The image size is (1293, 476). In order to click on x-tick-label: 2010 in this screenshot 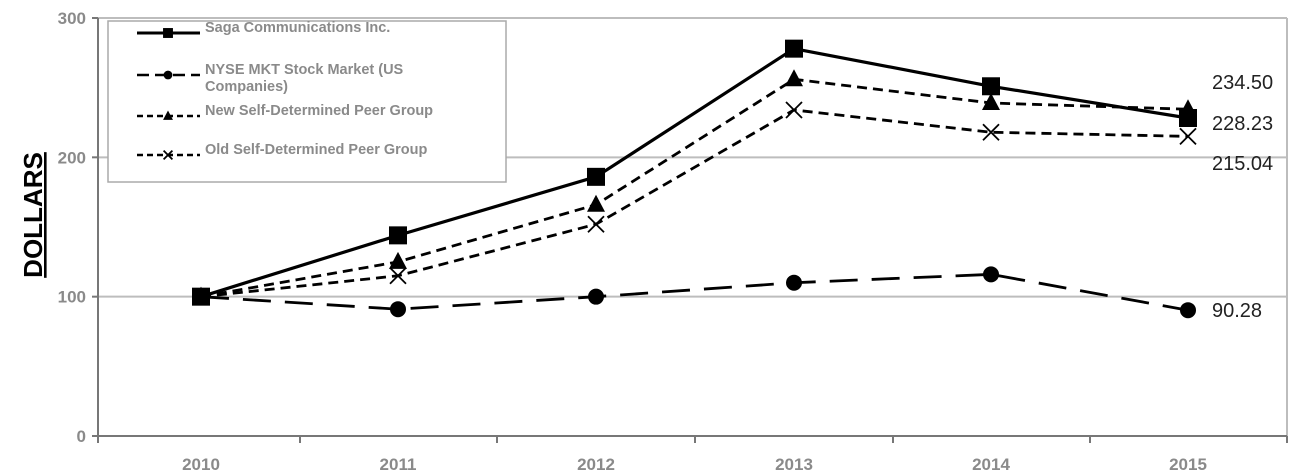, I will do `click(201, 464)`.